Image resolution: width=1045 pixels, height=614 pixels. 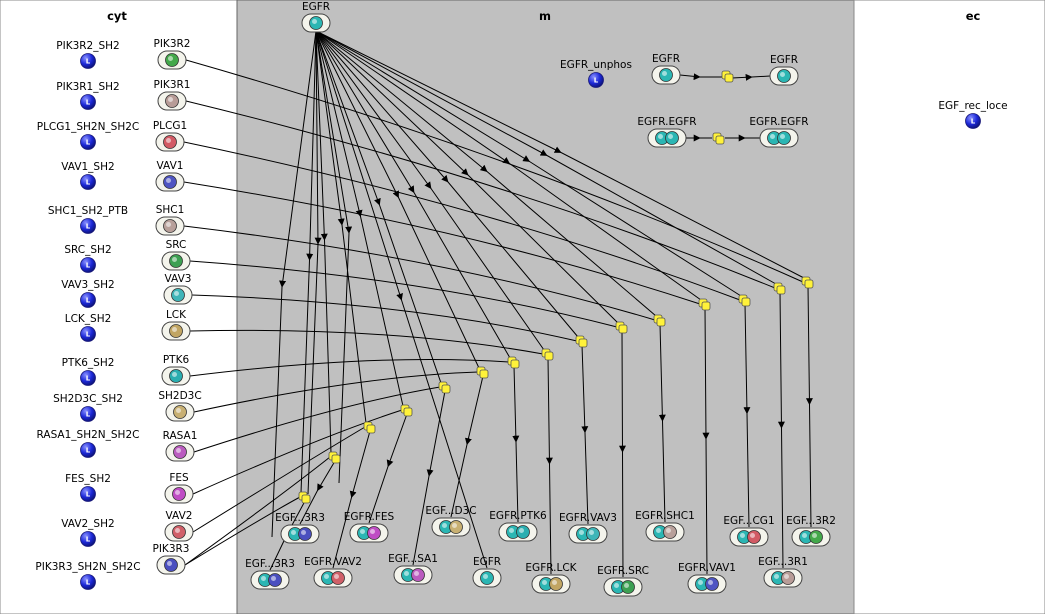 I want to click on ligand-sh2d3c_sh2: L, so click(x=88, y=414).